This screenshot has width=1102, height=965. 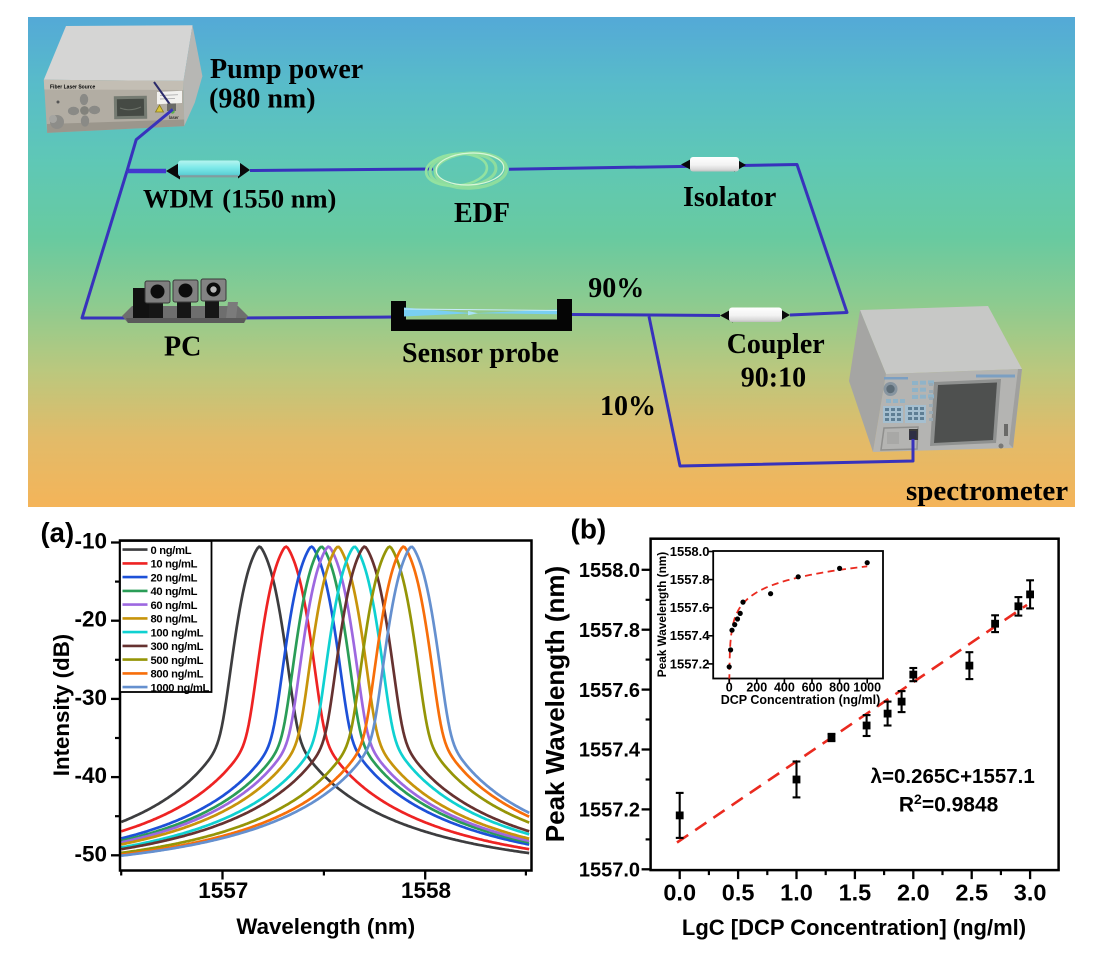 What do you see at coordinates (262, 99) in the screenshot?
I see `svg-text: (980 nm)` at bounding box center [262, 99].